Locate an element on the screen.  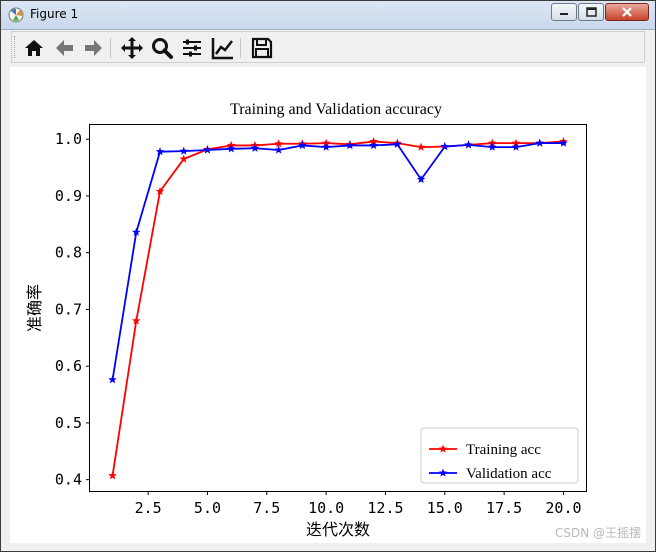
close-button is located at coordinates (627, 12).